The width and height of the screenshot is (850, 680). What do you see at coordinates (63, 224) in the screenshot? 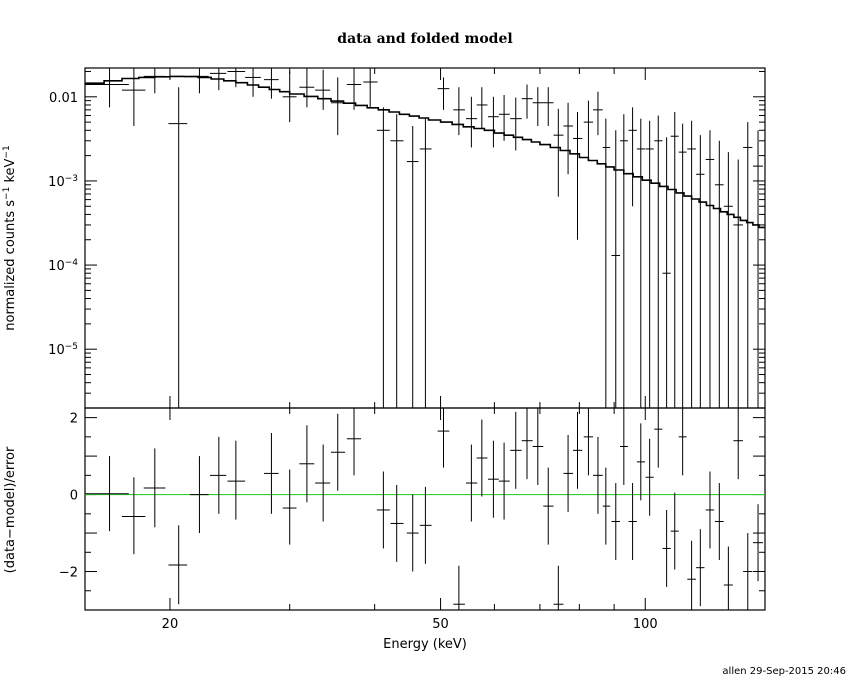
I see `top-y-tick-labels: 0.01 10⁻³ 10⁻⁴ 10⁻⁵` at bounding box center [63, 224].